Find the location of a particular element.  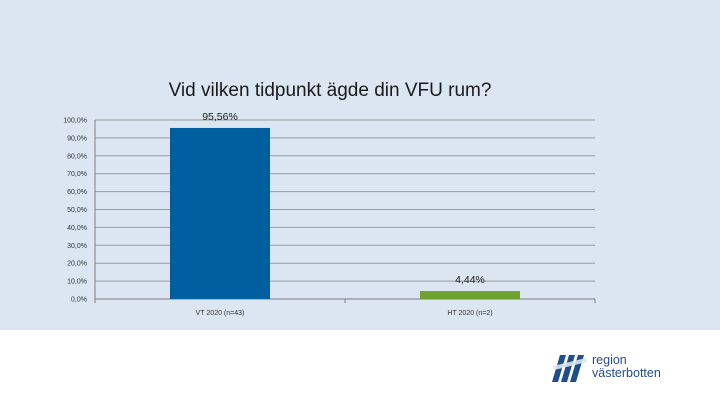

y-tick-label: 30,0% is located at coordinates (77, 246).